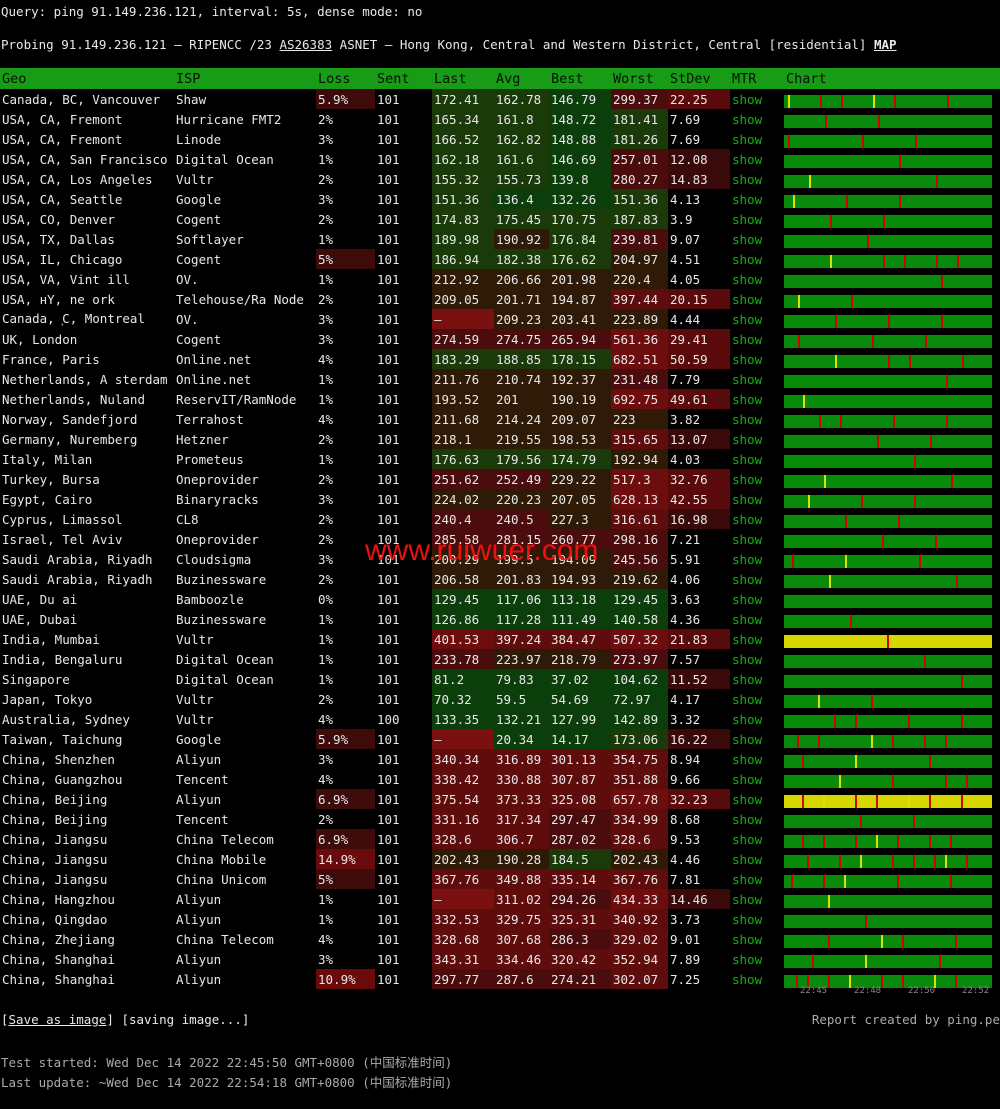 Image resolution: width=1000 pixels, height=1109 pixels. Describe the element at coordinates (699, 339) in the screenshot. I see `cell-stdev: 29.41` at that location.